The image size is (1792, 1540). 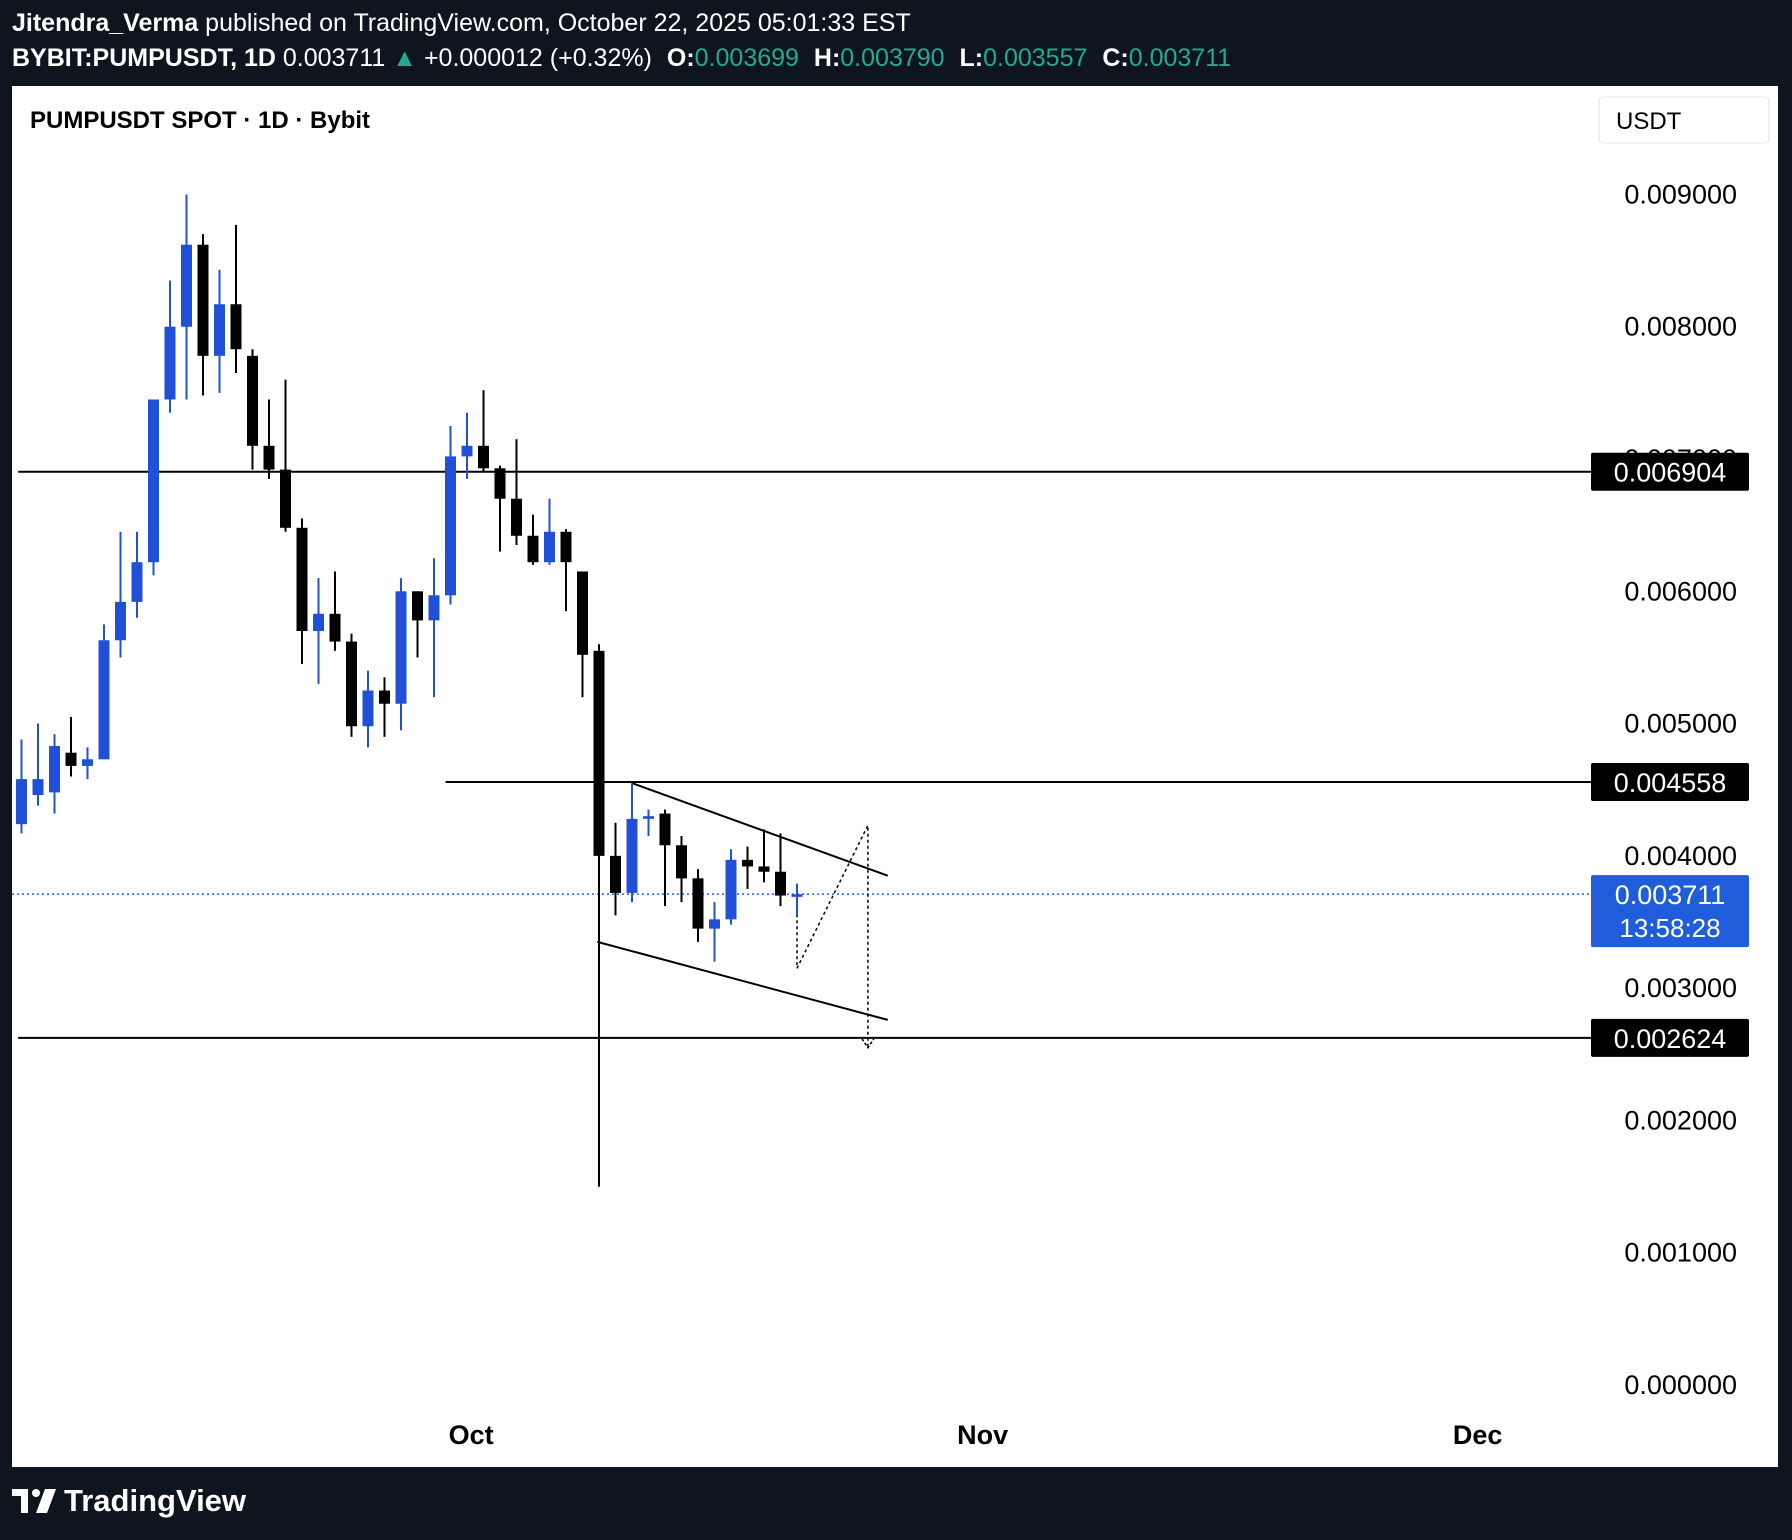 I want to click on y-tick-label: 0.003000, so click(x=1680, y=988).